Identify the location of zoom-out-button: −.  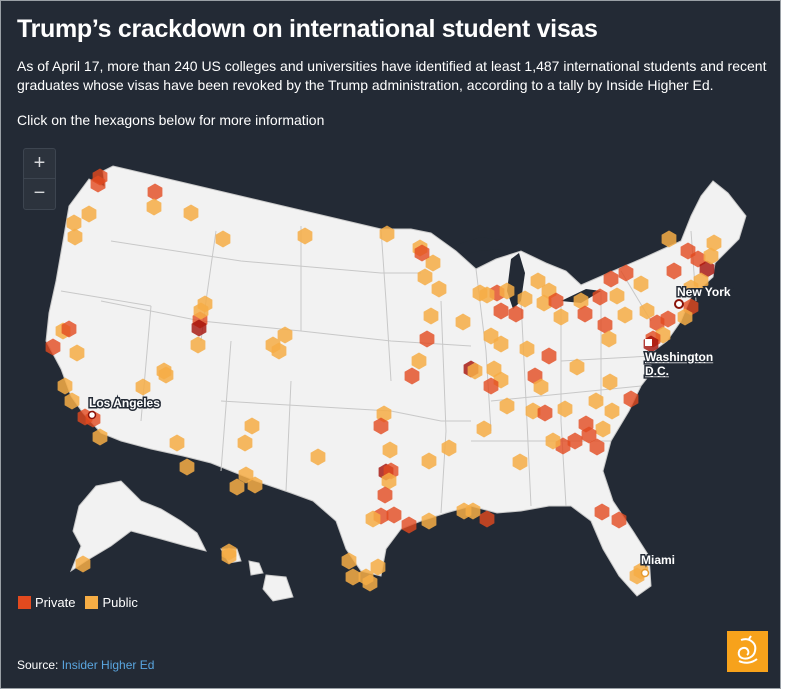
(39, 193).